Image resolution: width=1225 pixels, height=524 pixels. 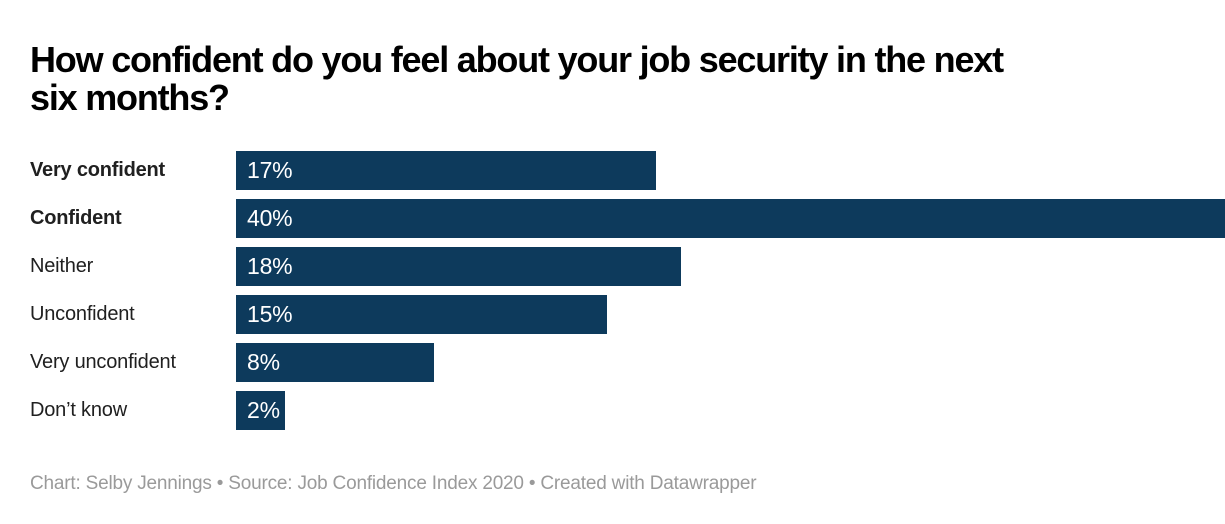 I want to click on bar-row: Don’t know 2%, so click(x=627, y=410).